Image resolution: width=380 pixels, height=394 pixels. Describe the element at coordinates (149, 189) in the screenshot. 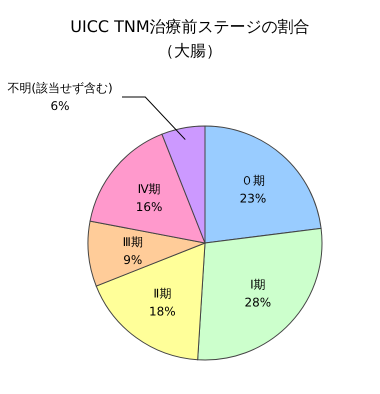

I see `slice-label: Ⅳ期` at that location.